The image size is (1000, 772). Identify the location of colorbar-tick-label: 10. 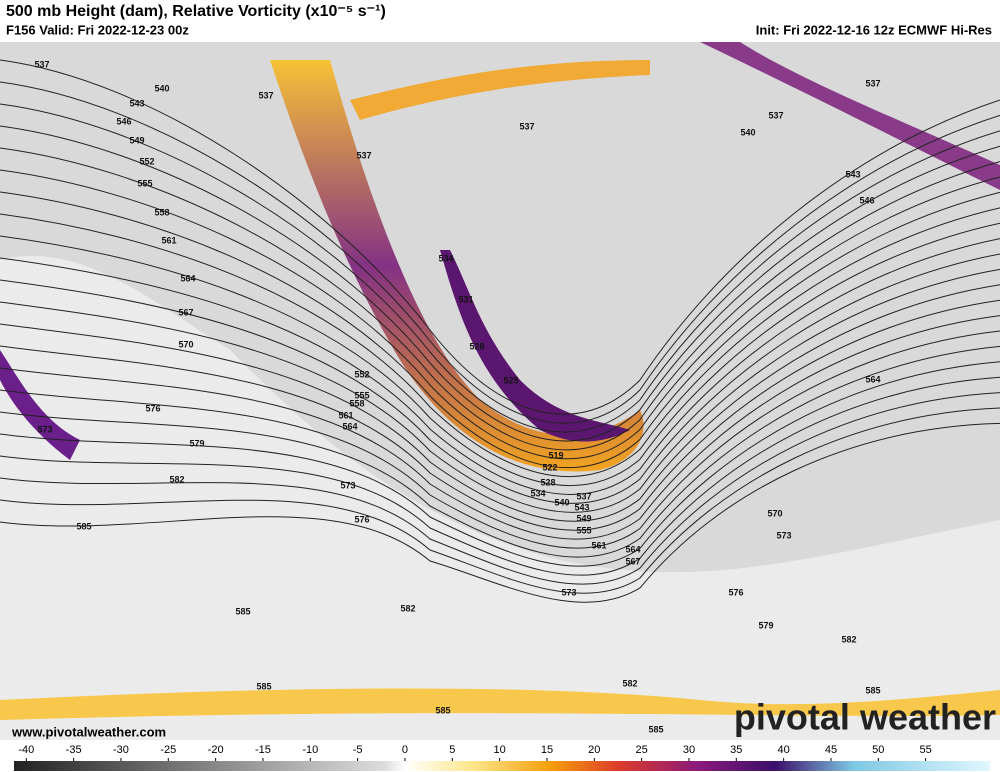
(500, 750).